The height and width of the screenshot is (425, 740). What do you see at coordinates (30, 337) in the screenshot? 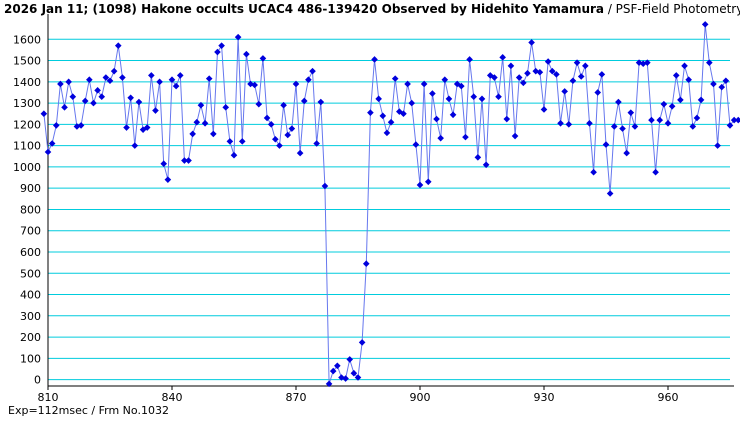
I see `y-tick-label: 200` at bounding box center [30, 337].